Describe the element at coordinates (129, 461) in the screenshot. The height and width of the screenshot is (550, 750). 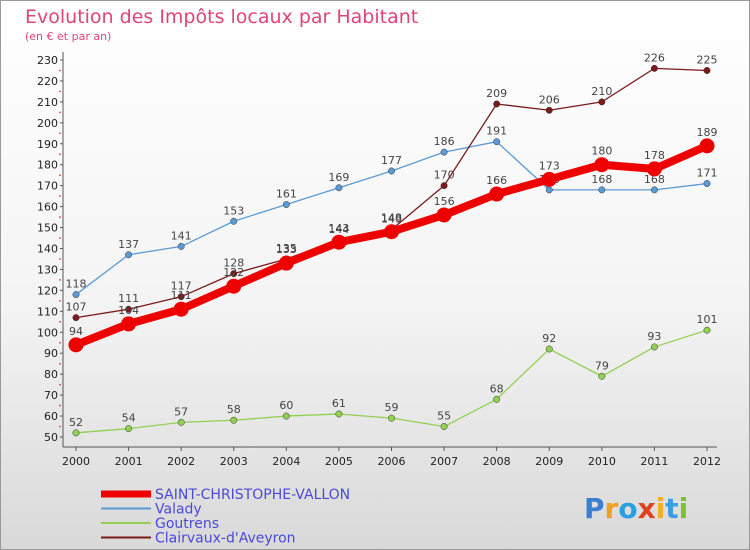
I see `x-tick-label: 2001` at that location.